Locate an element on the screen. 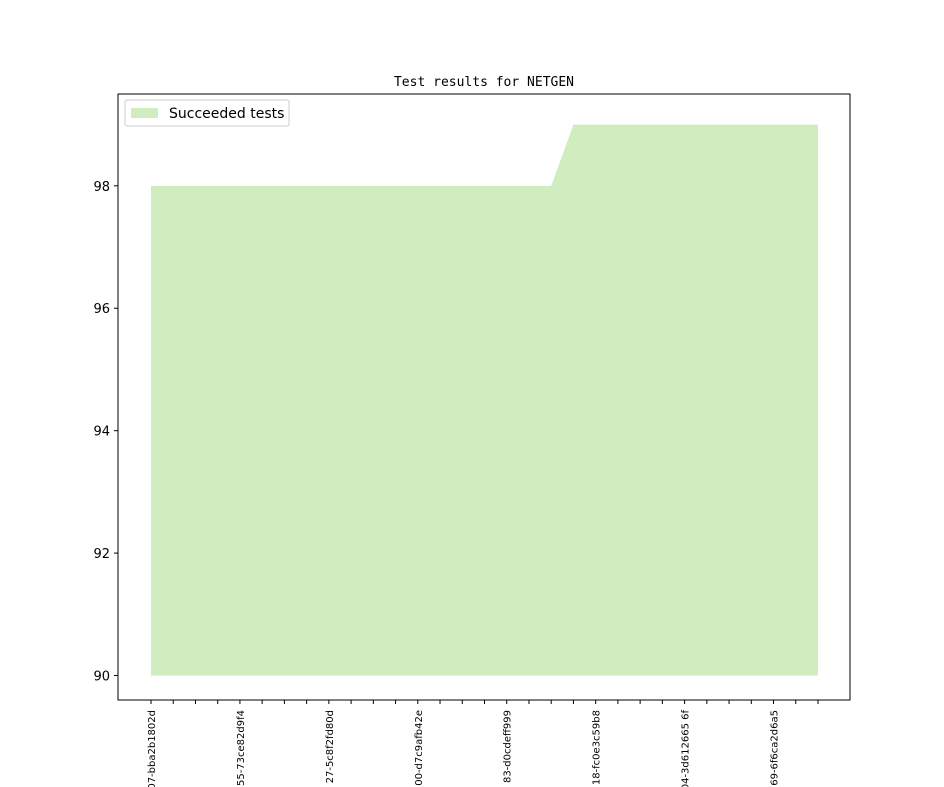 Image resolution: width=944 pixels, height=787 pixels. x-tick-label: 18-fc0e3c59b8 is located at coordinates (597, 747).